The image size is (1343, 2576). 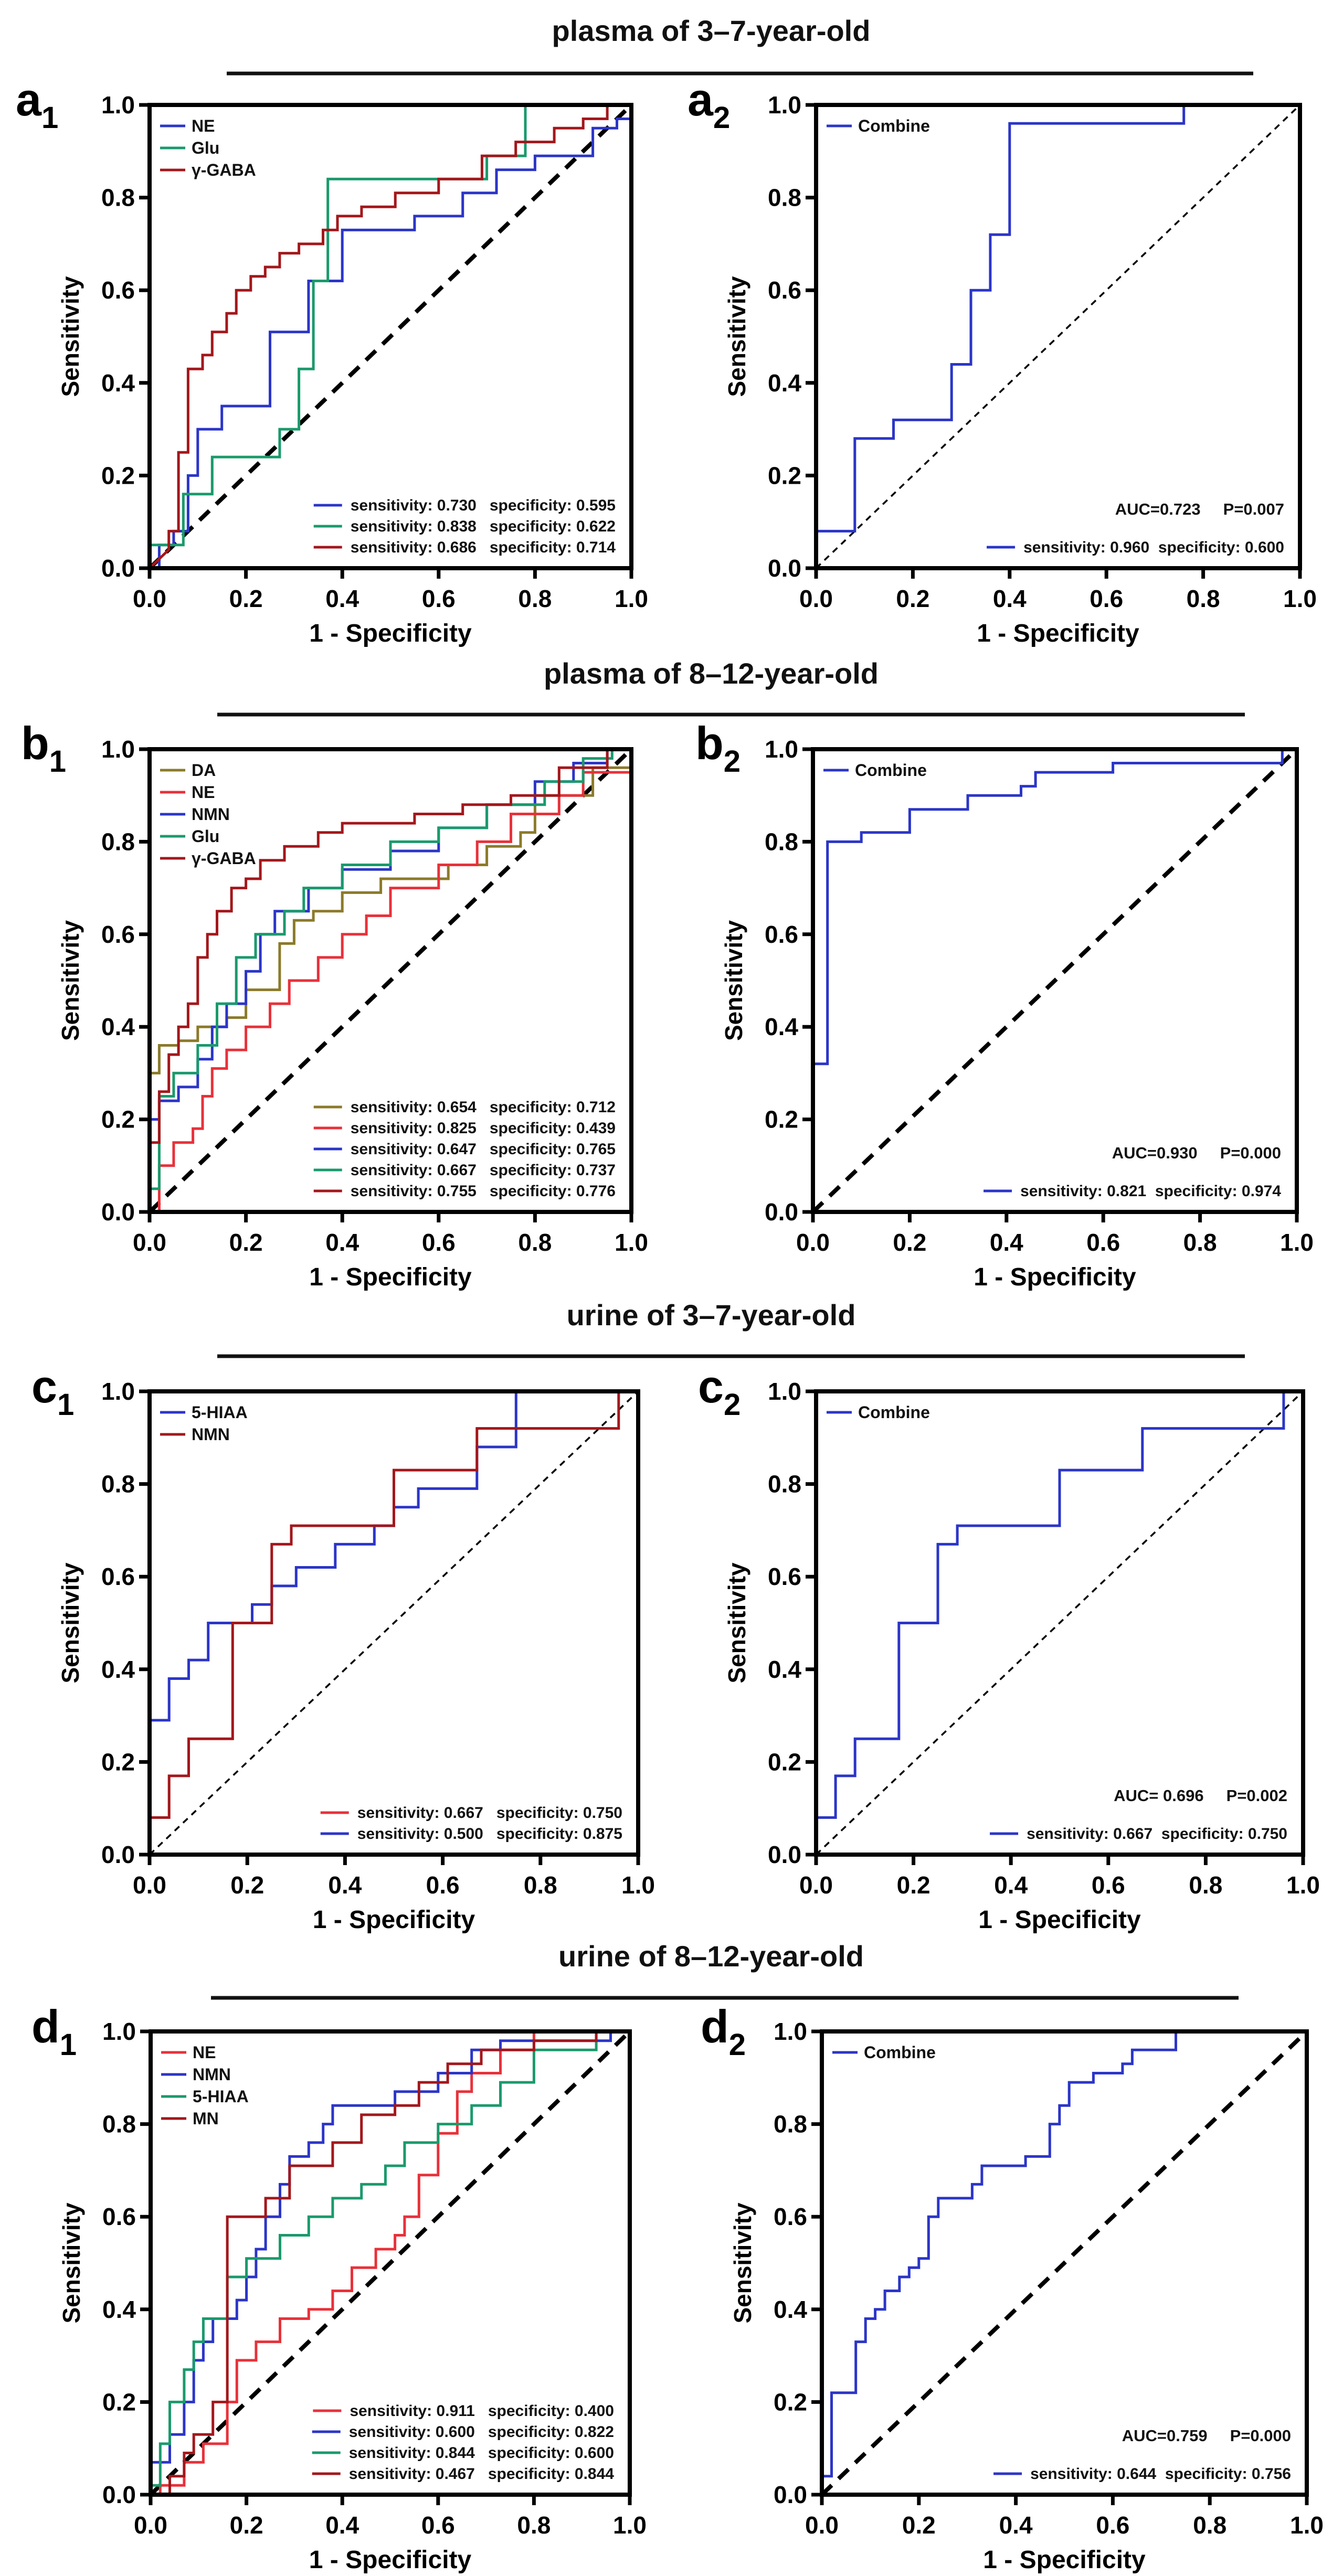 I want to click on stats-line: sensitivity: 0.755 specificity: 0.776, so click(x=483, y=1191).